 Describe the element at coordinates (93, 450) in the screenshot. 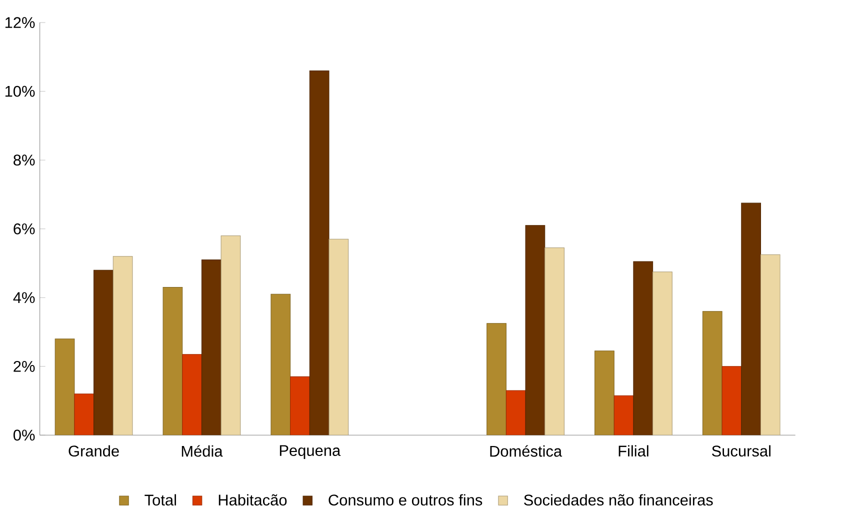

I see `x-tick-label: Grande` at that location.